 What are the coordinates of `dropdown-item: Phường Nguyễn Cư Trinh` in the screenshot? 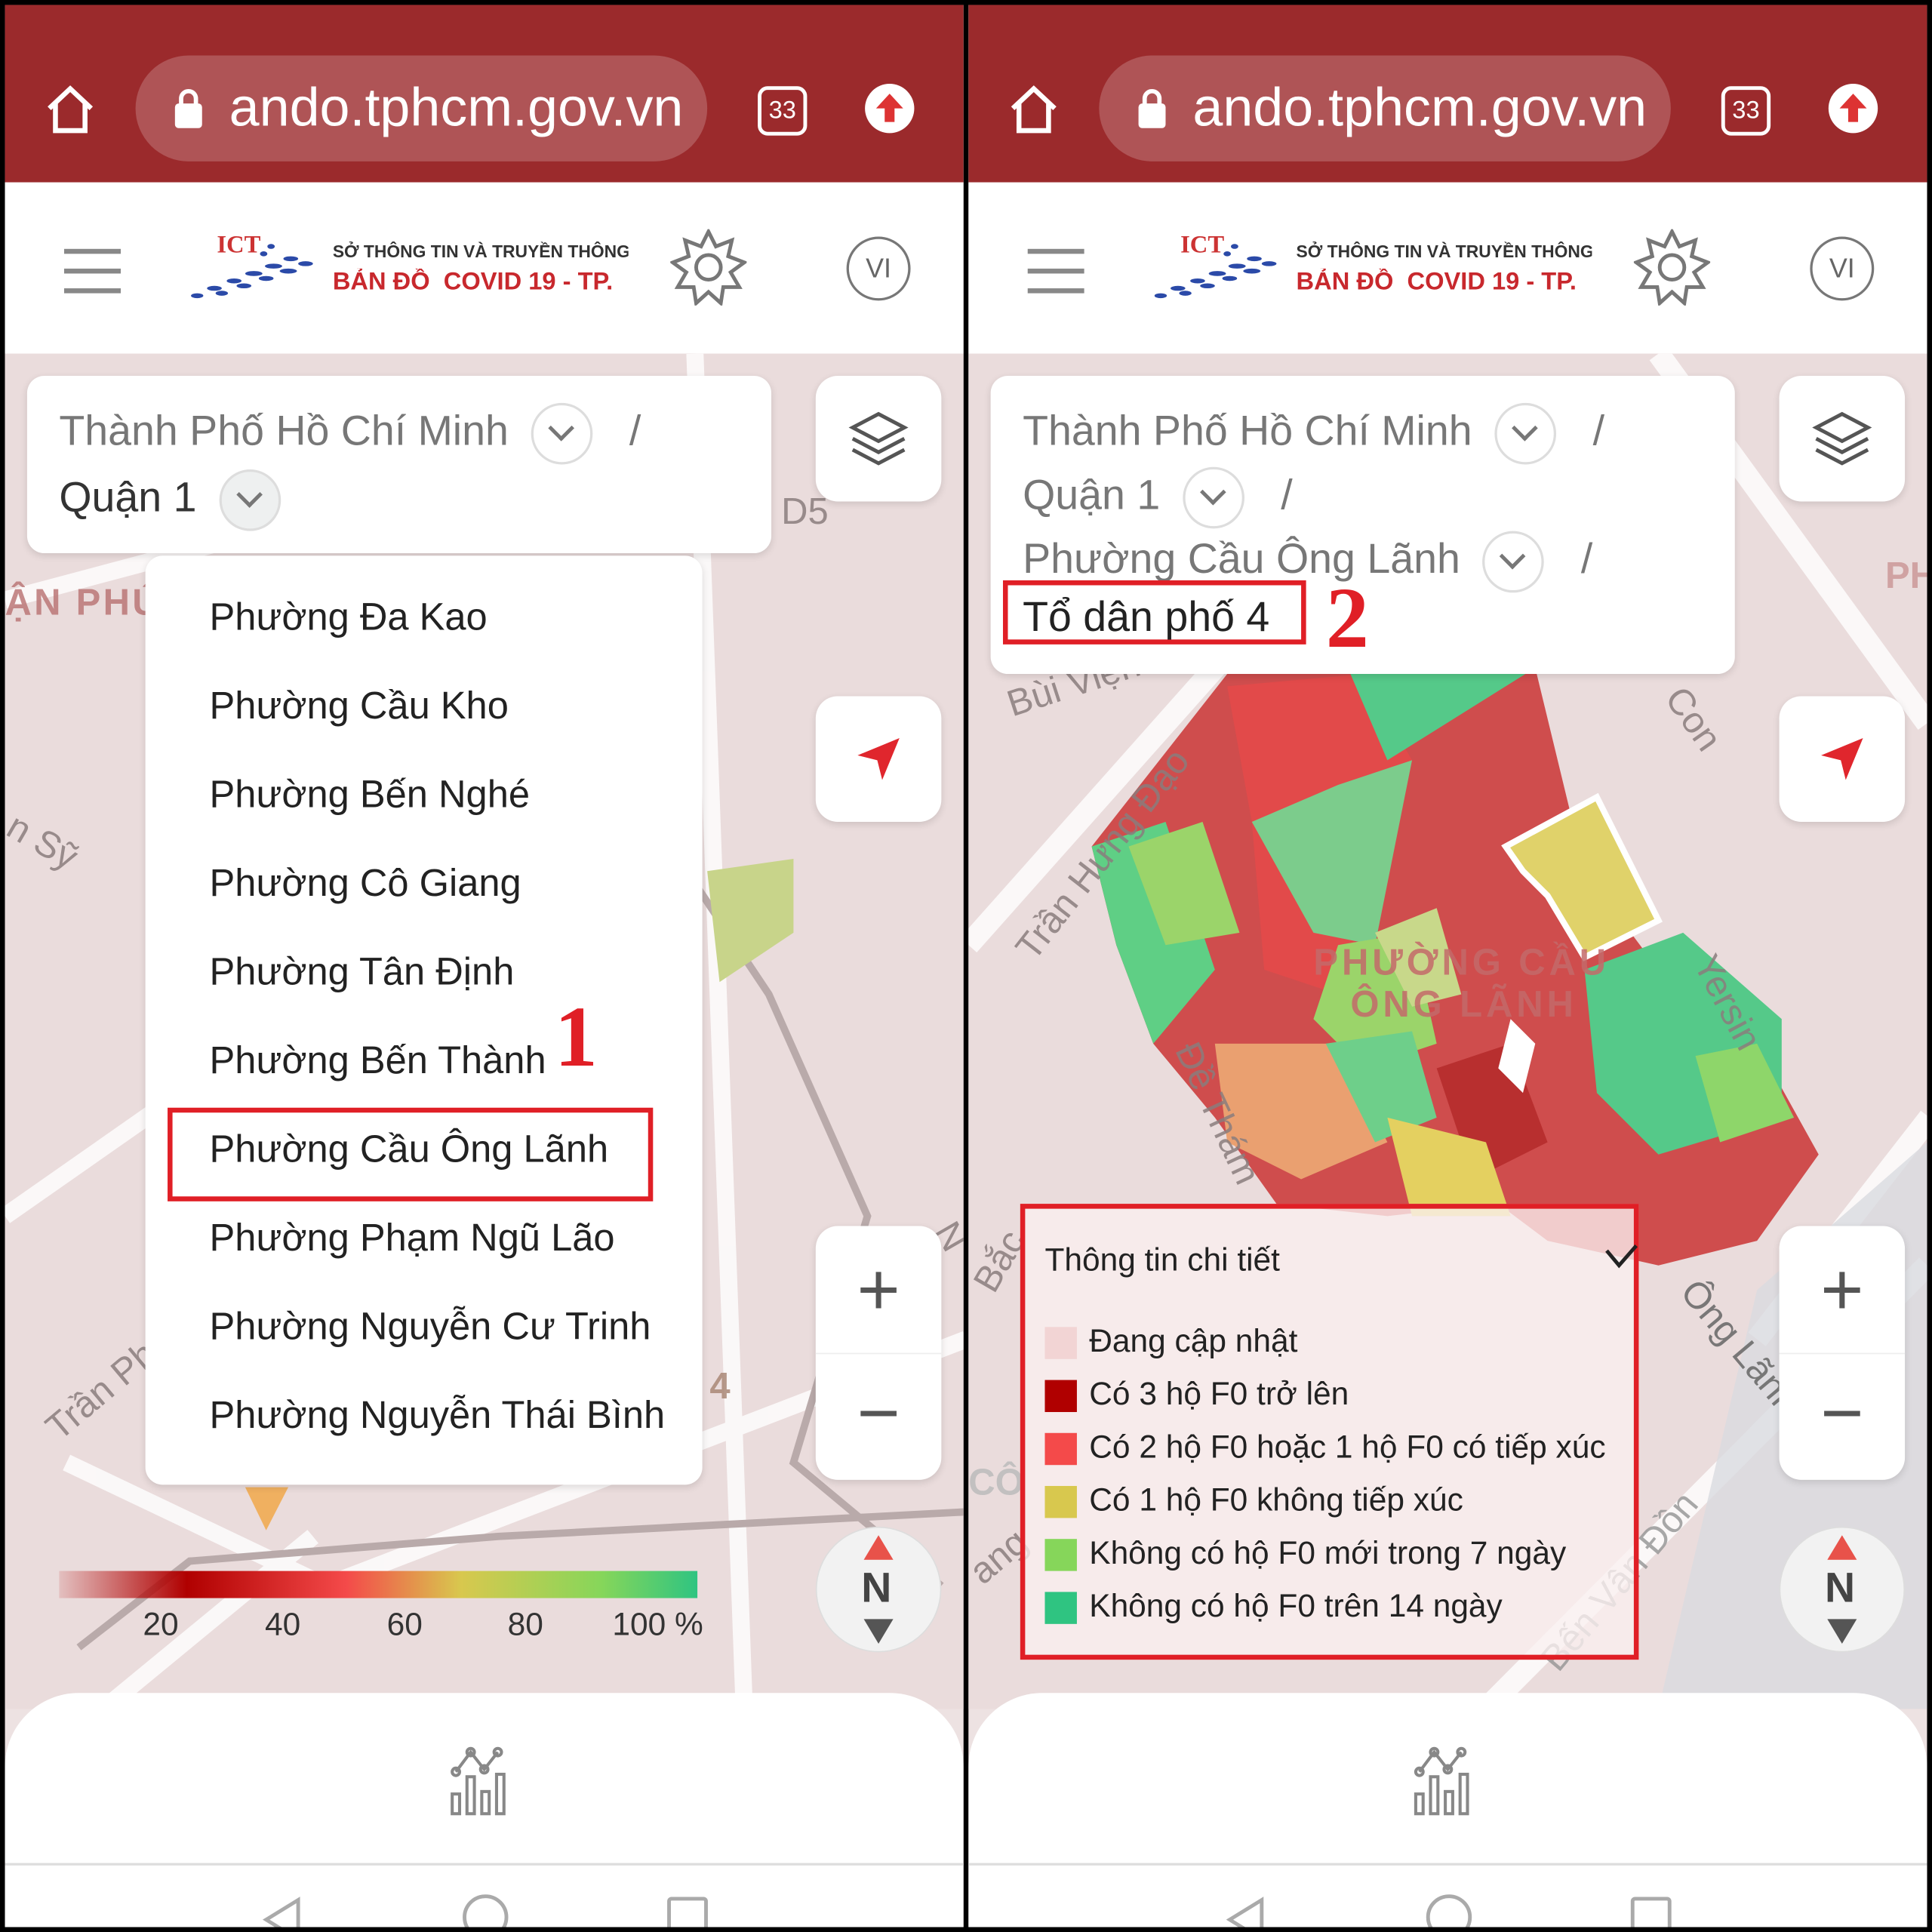 It's located at (430, 1326).